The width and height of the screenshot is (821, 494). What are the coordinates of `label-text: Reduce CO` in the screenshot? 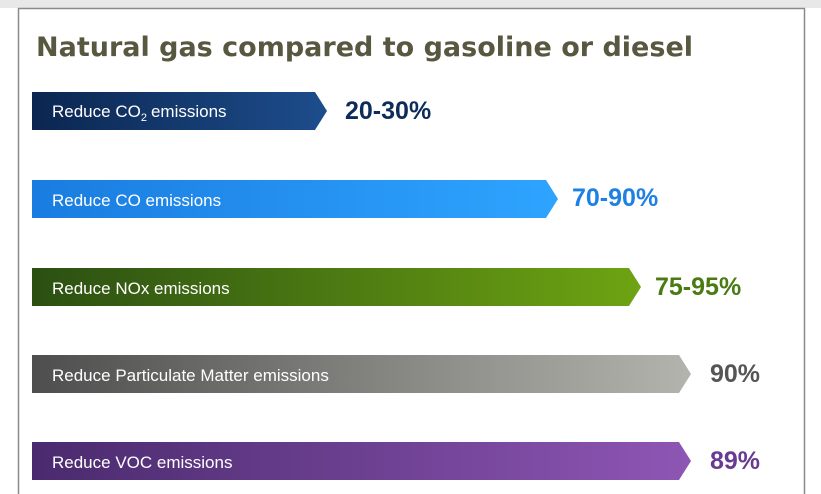 It's located at (96, 111).